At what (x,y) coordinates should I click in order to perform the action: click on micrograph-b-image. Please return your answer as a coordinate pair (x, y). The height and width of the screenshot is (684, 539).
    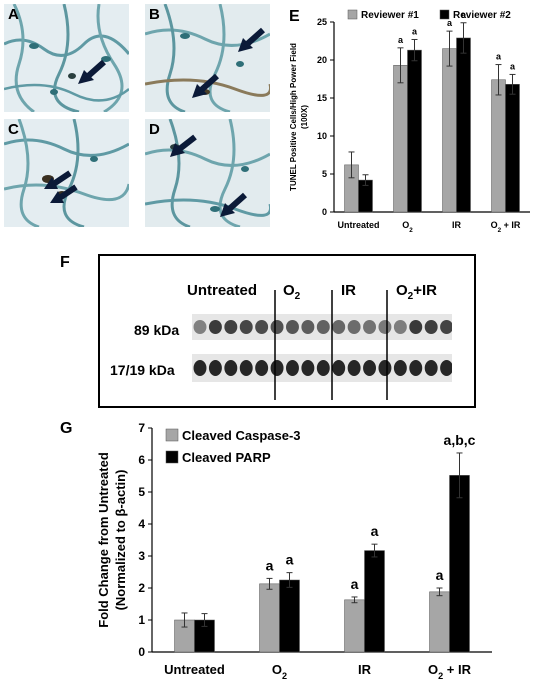
    Looking at the image, I should click on (207, 58).